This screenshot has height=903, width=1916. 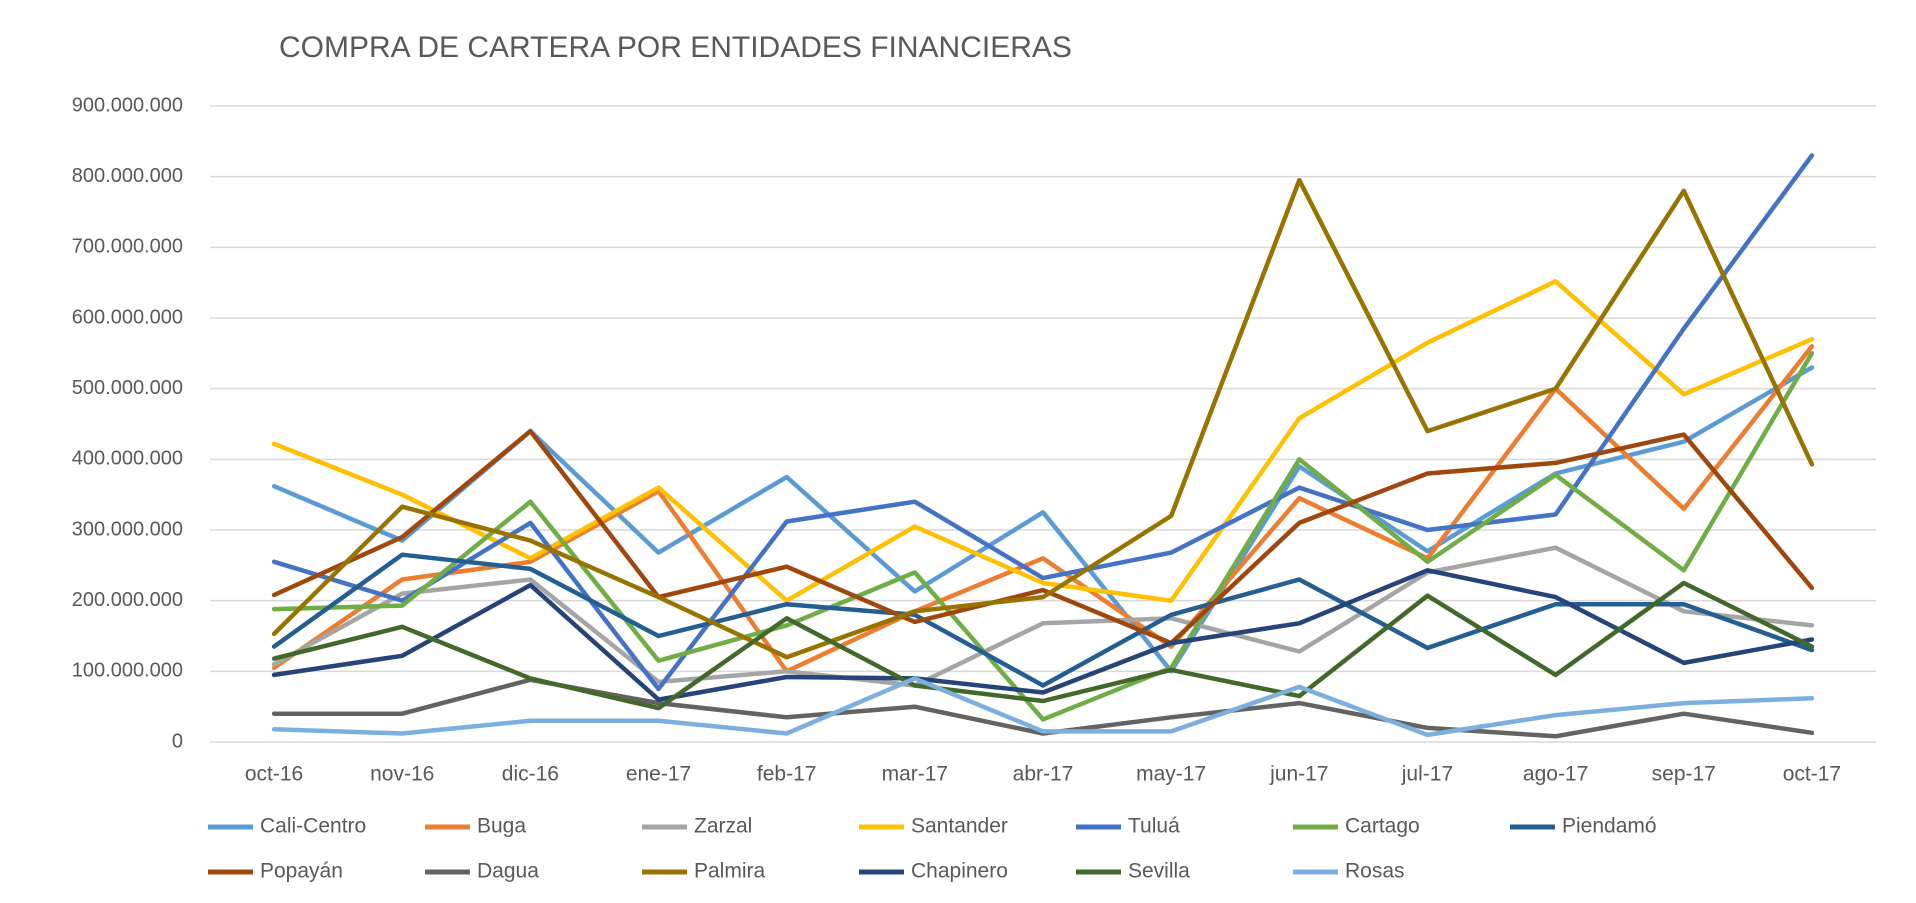 What do you see at coordinates (127, 459) in the screenshot?
I see `y-tick-label: 400.000.000` at bounding box center [127, 459].